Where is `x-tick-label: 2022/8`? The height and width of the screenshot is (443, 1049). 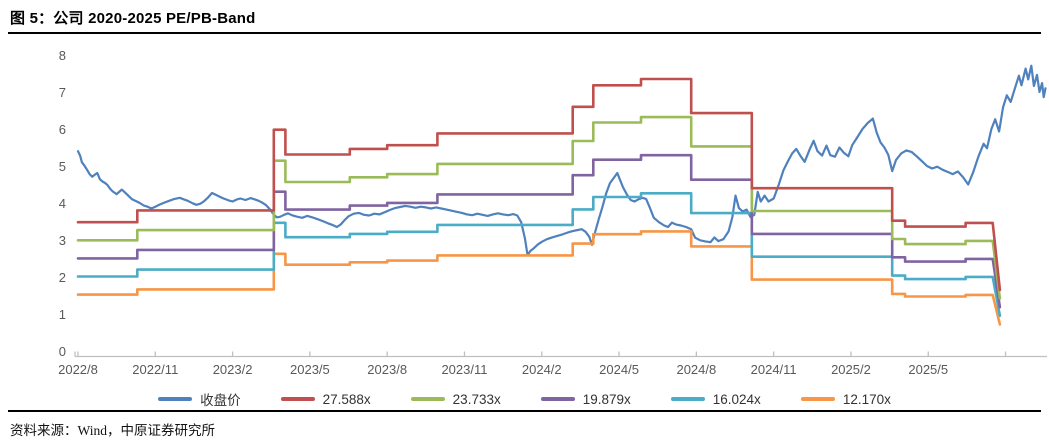 x-tick-label: 2022/8 is located at coordinates (78, 369).